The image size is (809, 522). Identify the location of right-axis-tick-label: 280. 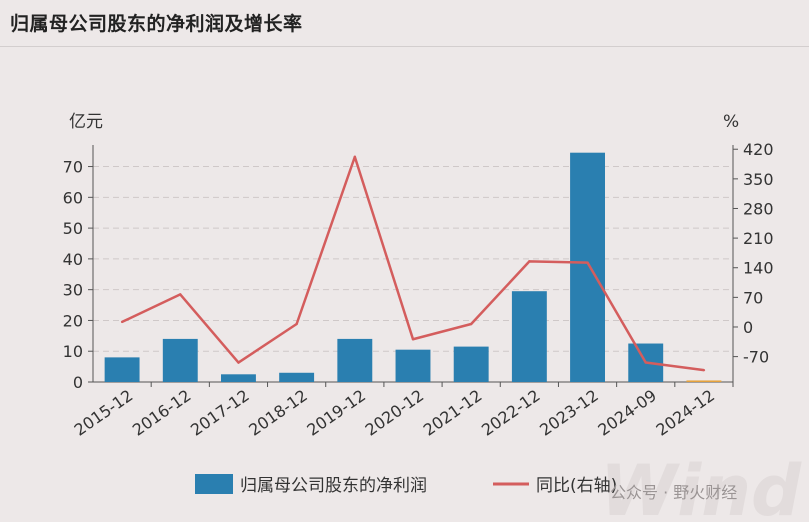
(758, 208).